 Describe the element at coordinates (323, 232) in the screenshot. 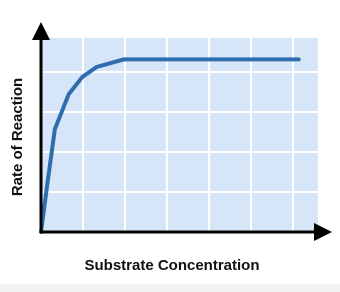

I see `x-arrow` at that location.